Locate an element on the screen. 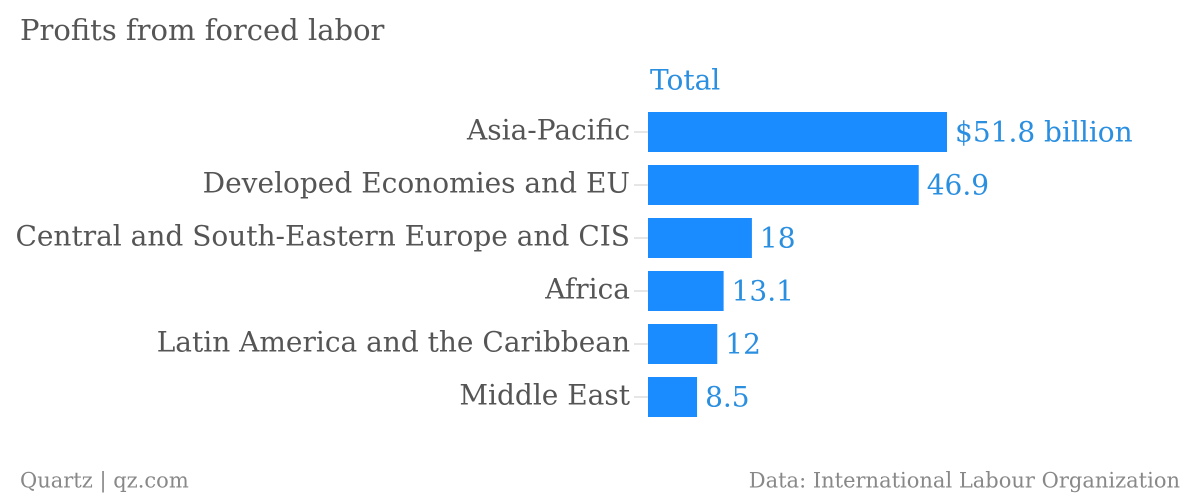 This screenshot has height=498, width=1200. value-label: 12 is located at coordinates (743, 344).